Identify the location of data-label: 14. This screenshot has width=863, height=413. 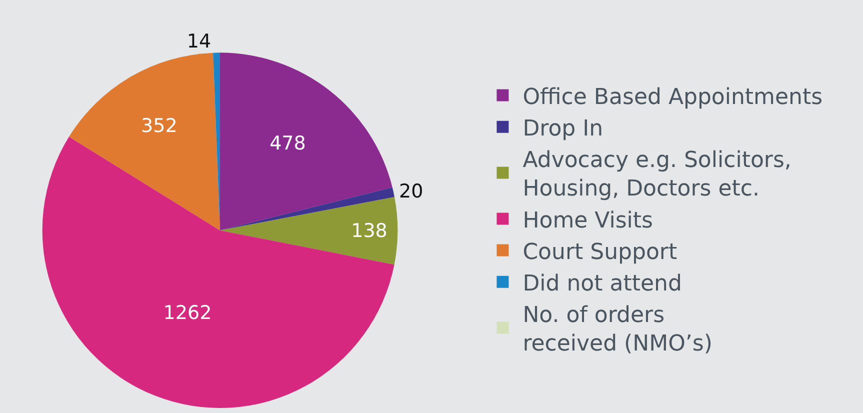
(199, 41).